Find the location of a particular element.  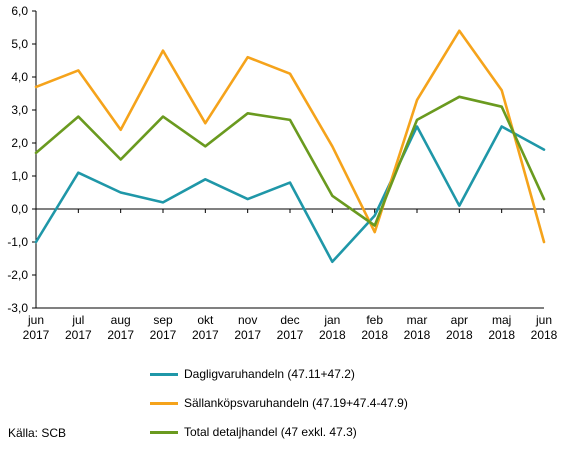

legend-item-dagligvaruhandeln: Dagligvaruhandeln (47.11+47.2) is located at coordinates (279, 374).